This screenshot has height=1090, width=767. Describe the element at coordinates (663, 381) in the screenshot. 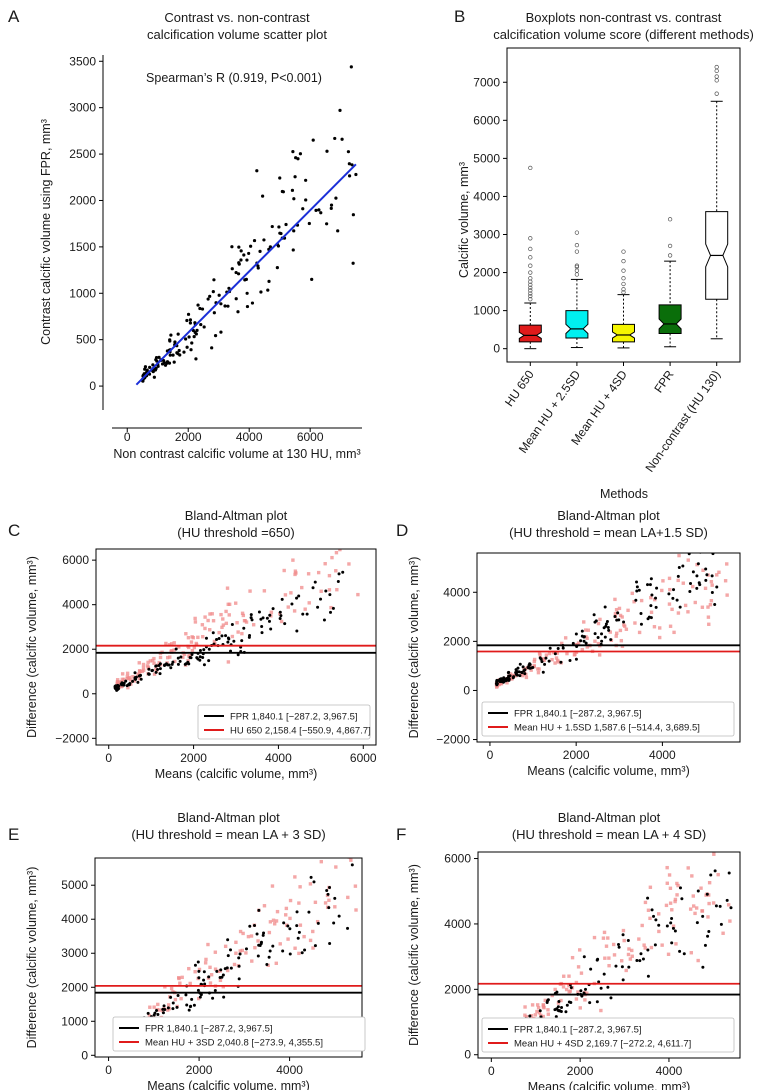

I see `x-tick-label: FPR` at that location.